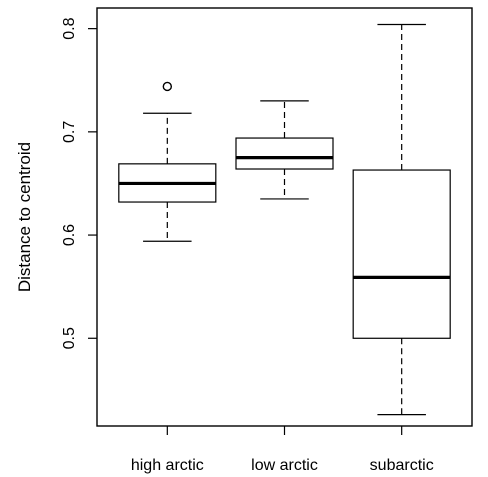 This screenshot has width=488, height=477. What do you see at coordinates (24, 217) in the screenshot?
I see `y-axis-label: Distance to centroid` at bounding box center [24, 217].